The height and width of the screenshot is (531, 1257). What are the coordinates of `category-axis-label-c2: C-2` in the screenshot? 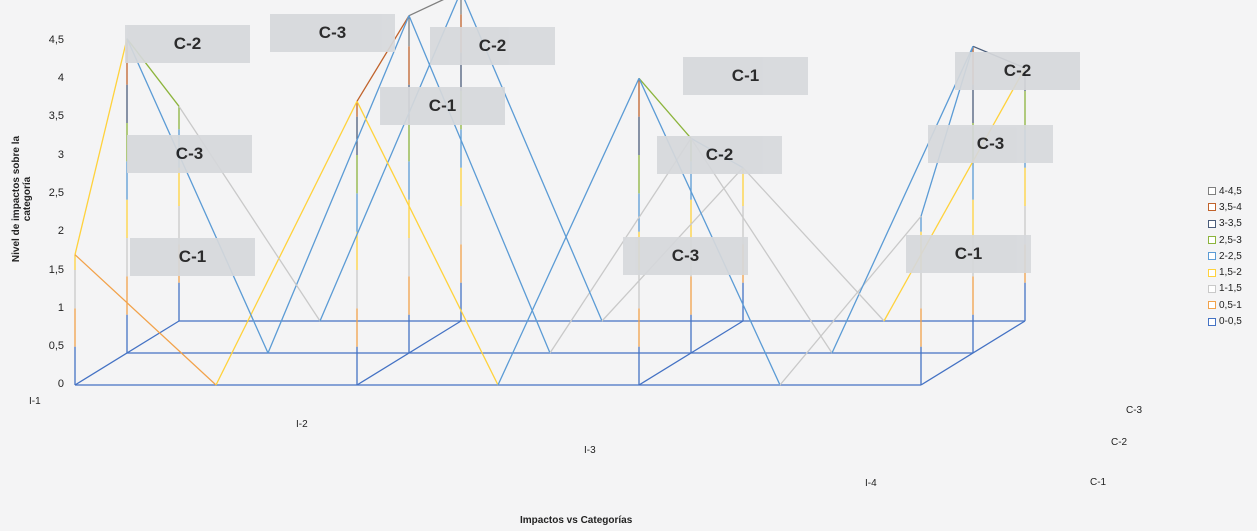 It's located at (1119, 442).